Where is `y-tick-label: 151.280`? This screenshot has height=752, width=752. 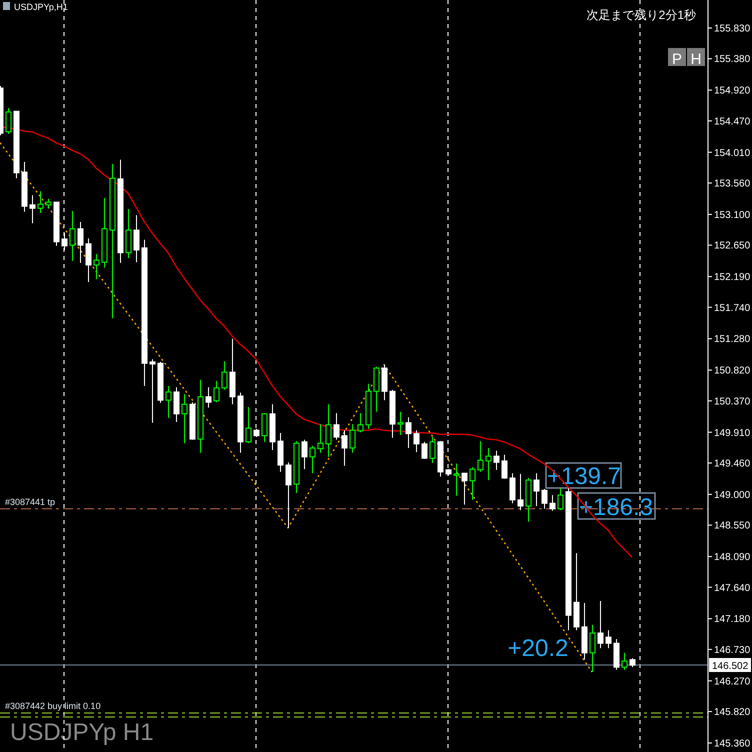 y-tick-label: 151.280 is located at coordinates (732, 340).